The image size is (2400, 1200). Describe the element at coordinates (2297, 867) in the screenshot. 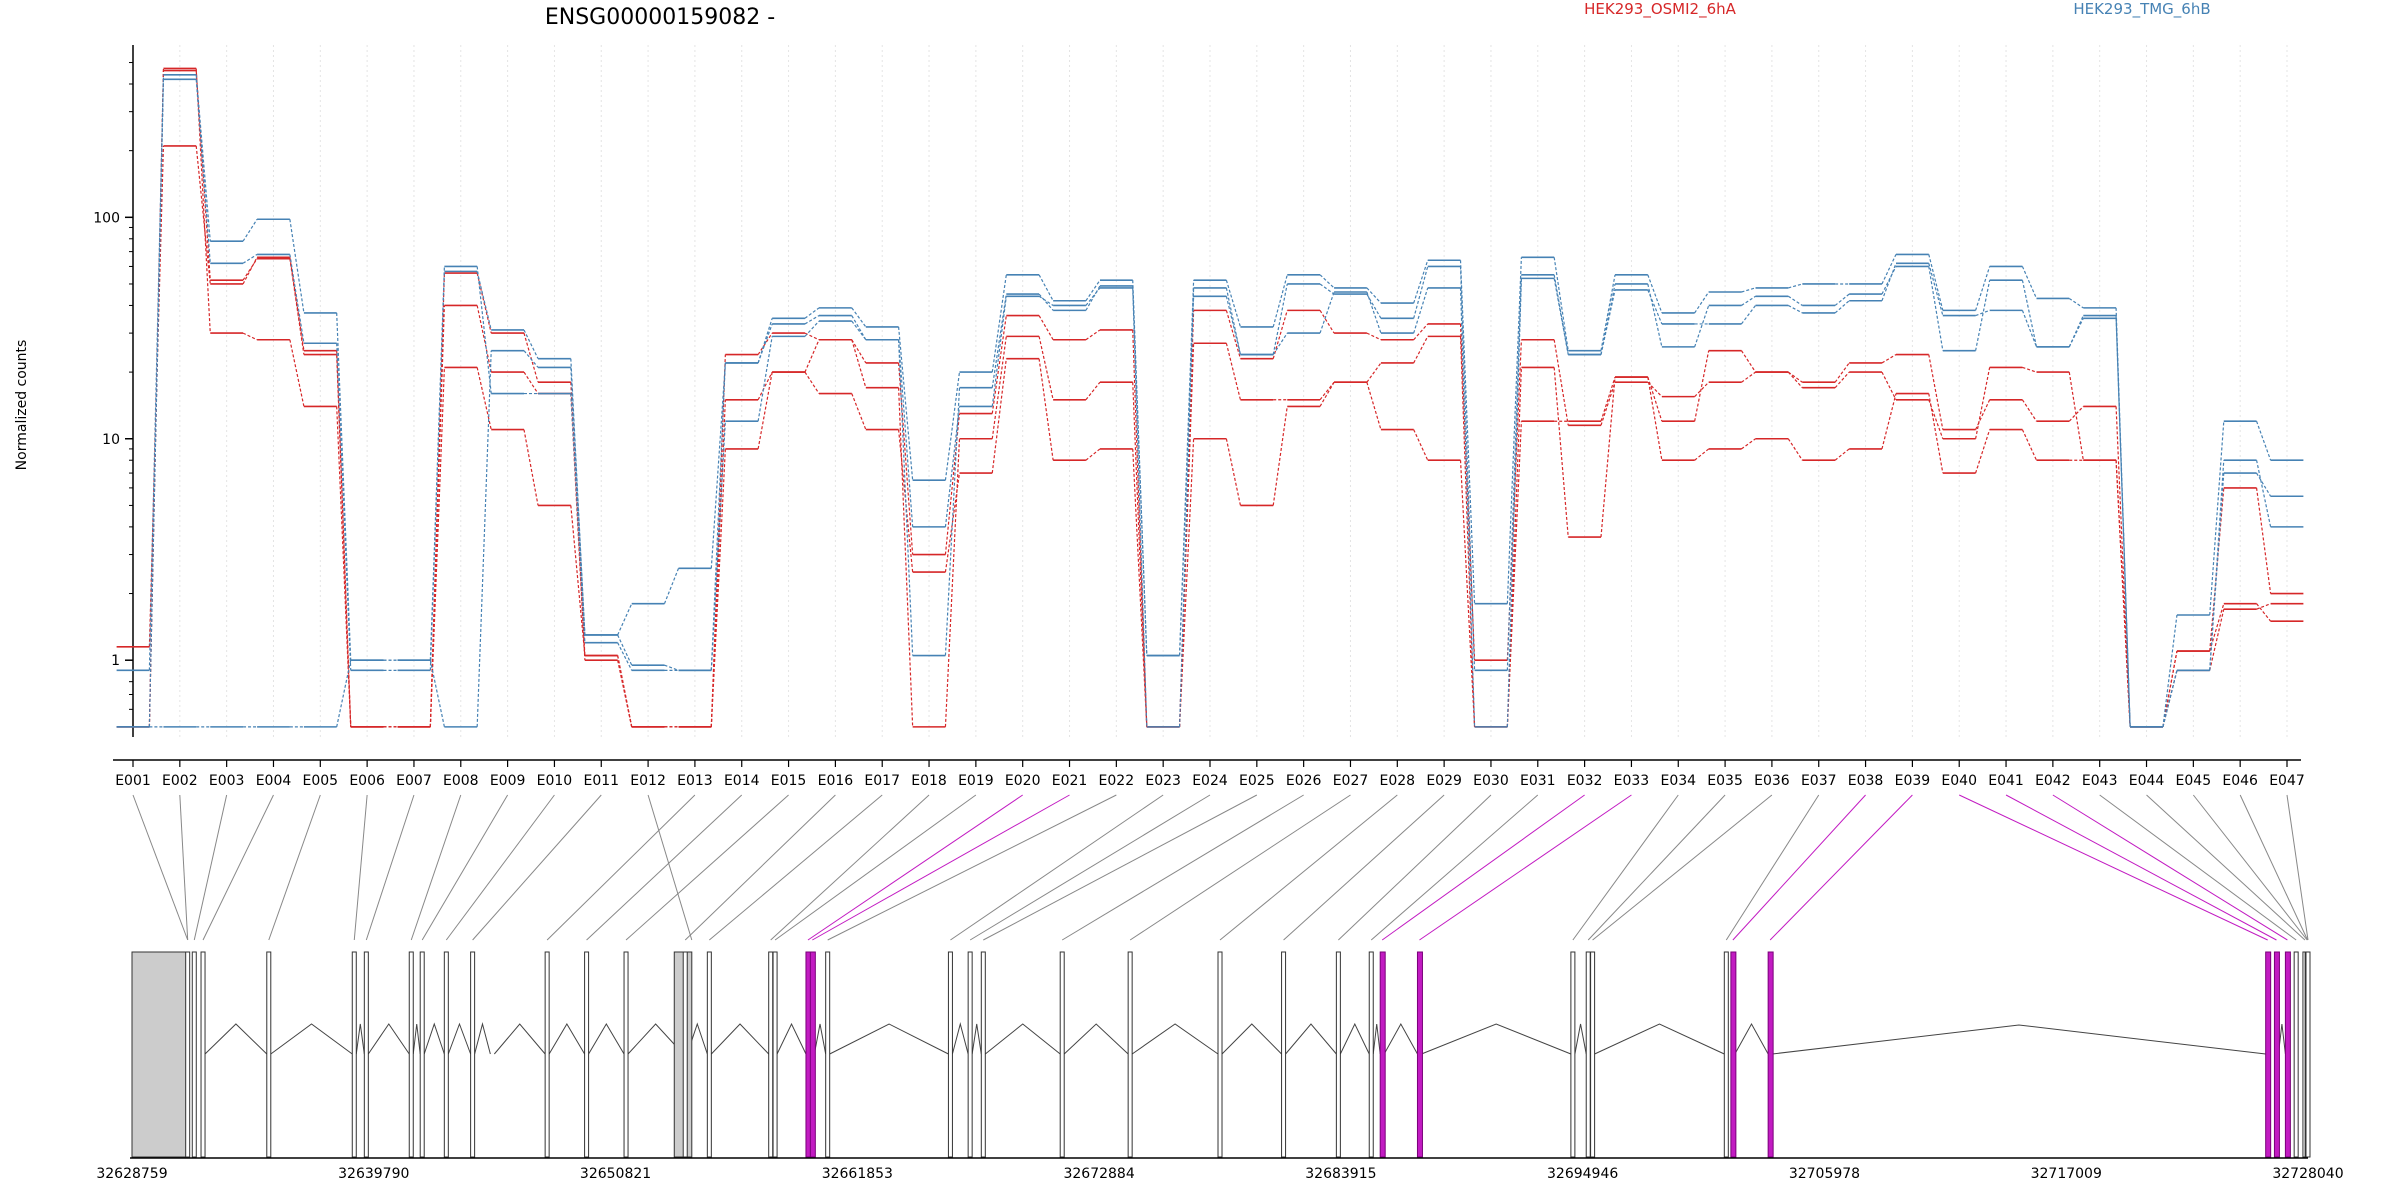

I see `connector-E047` at that location.